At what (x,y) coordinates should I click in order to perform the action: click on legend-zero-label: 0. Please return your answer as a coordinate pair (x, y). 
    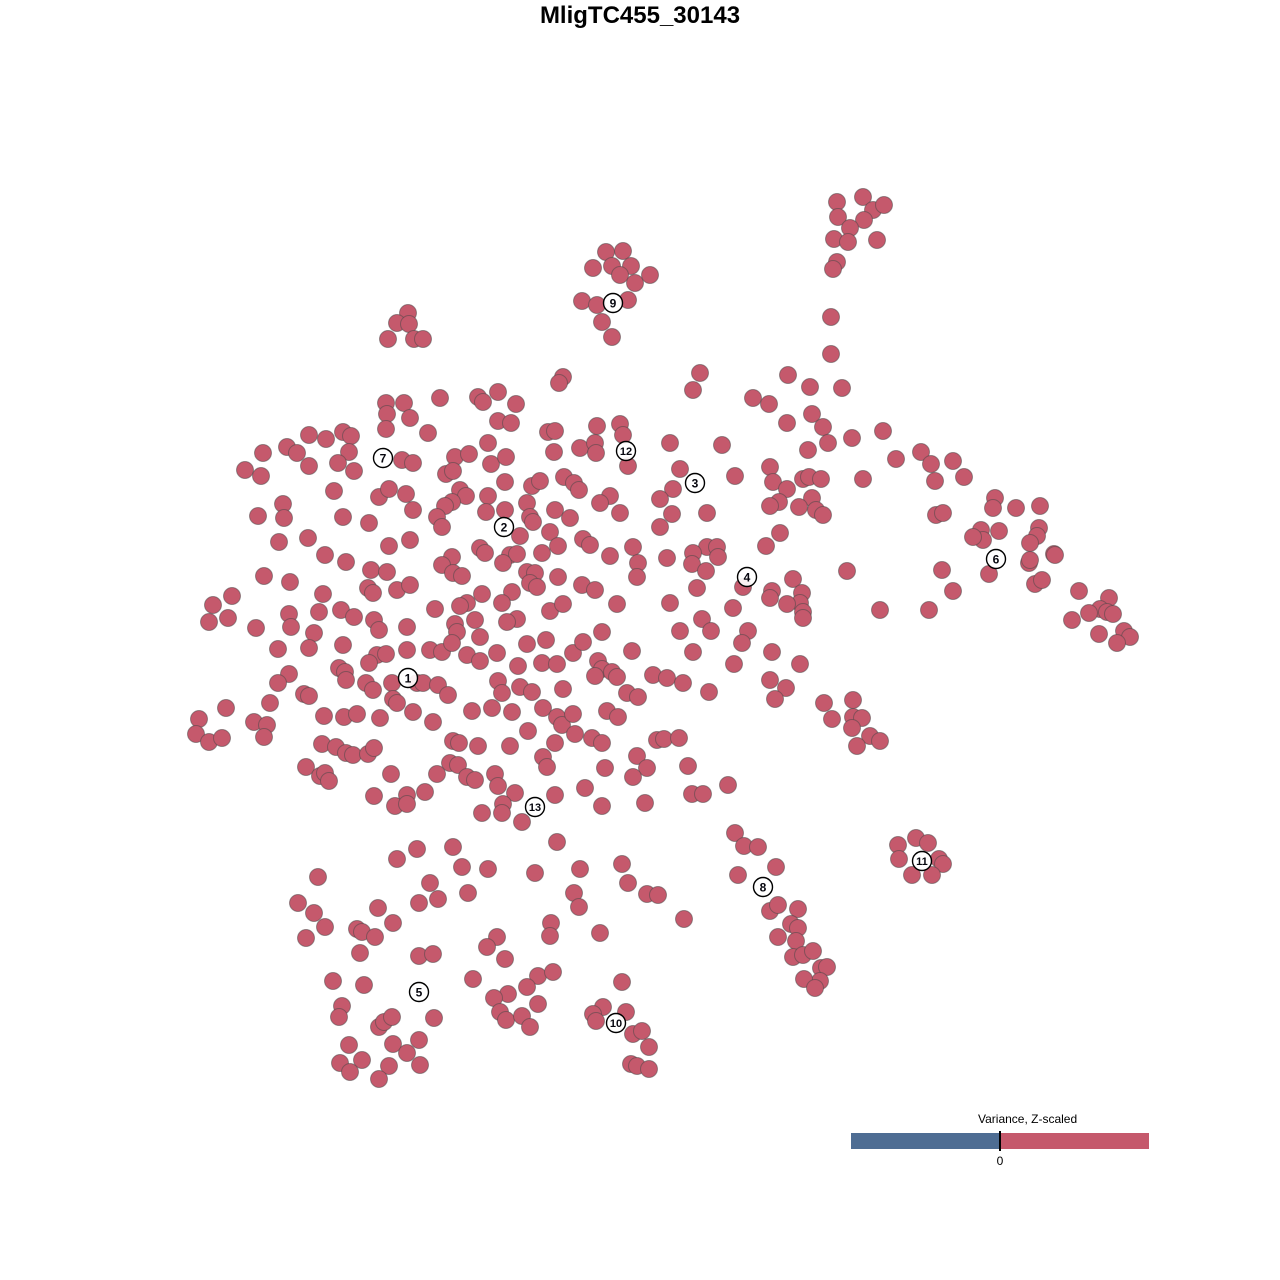
    Looking at the image, I should click on (1000, 1161).